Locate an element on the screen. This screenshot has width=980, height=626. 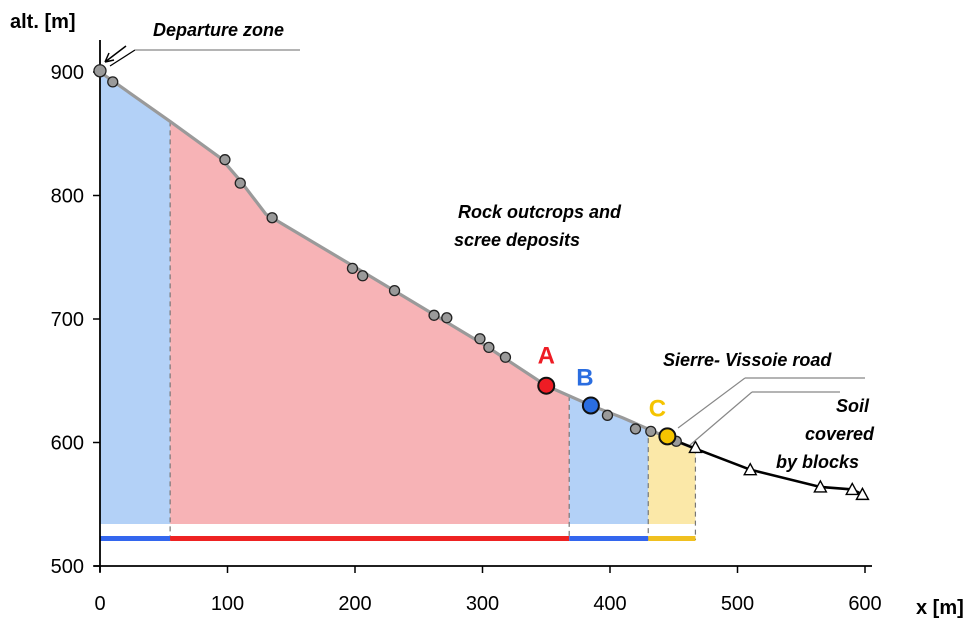
x-tick-label: 300 is located at coordinates (482, 604).